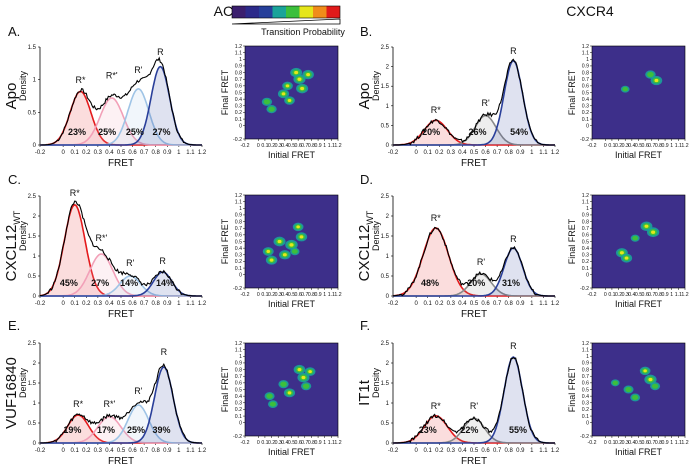  I want to click on heatmap-y-tick-label: 0.1, so click(585, 417).